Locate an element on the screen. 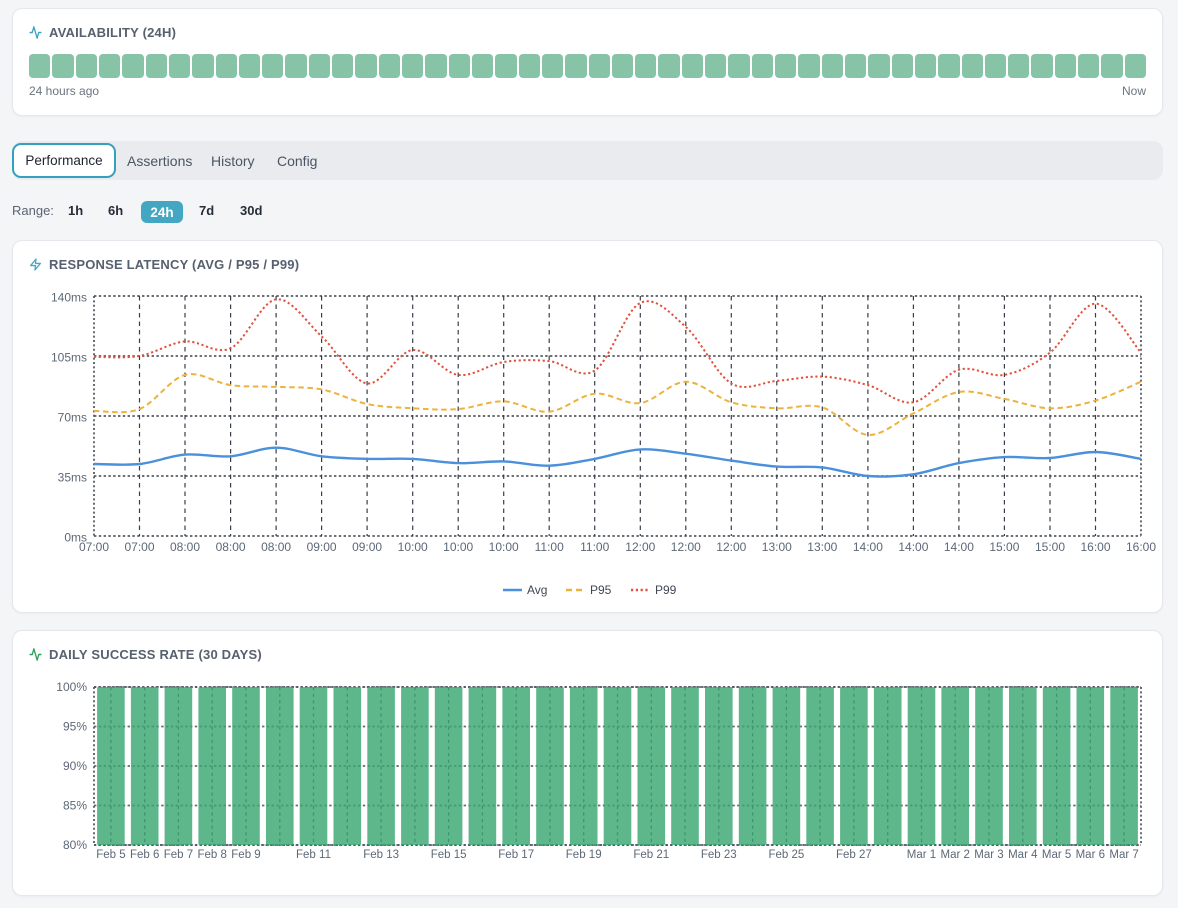 The image size is (1178, 908). svg-text: Feb 15 is located at coordinates (449, 855).